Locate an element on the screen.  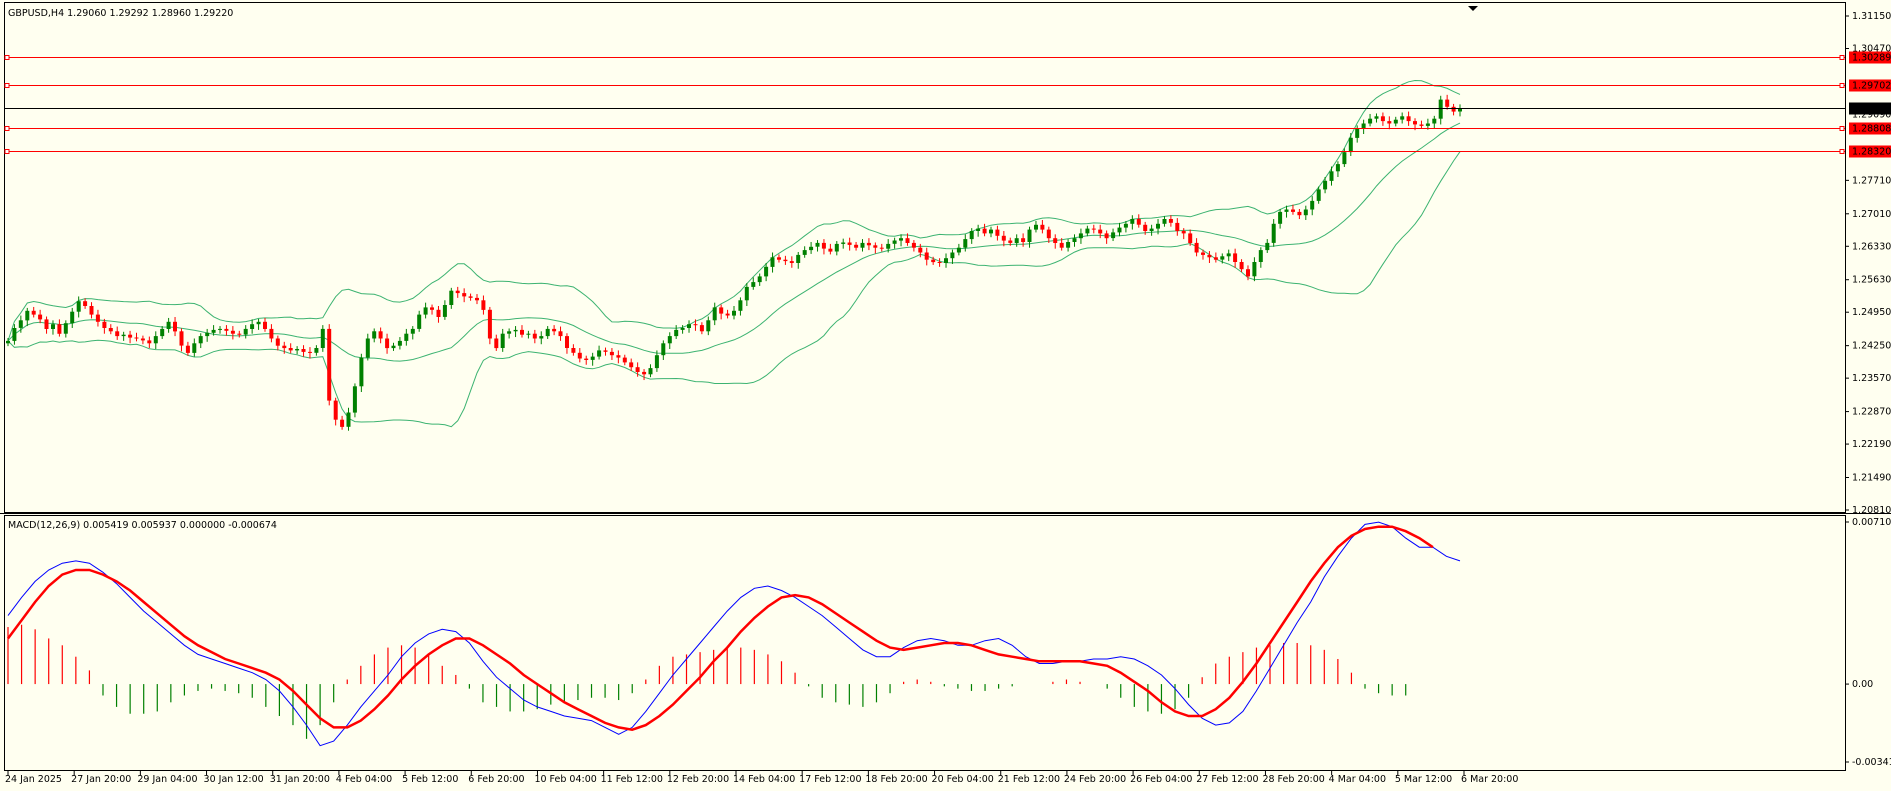
level-line-group: 1.28320 is located at coordinates (947, 151).